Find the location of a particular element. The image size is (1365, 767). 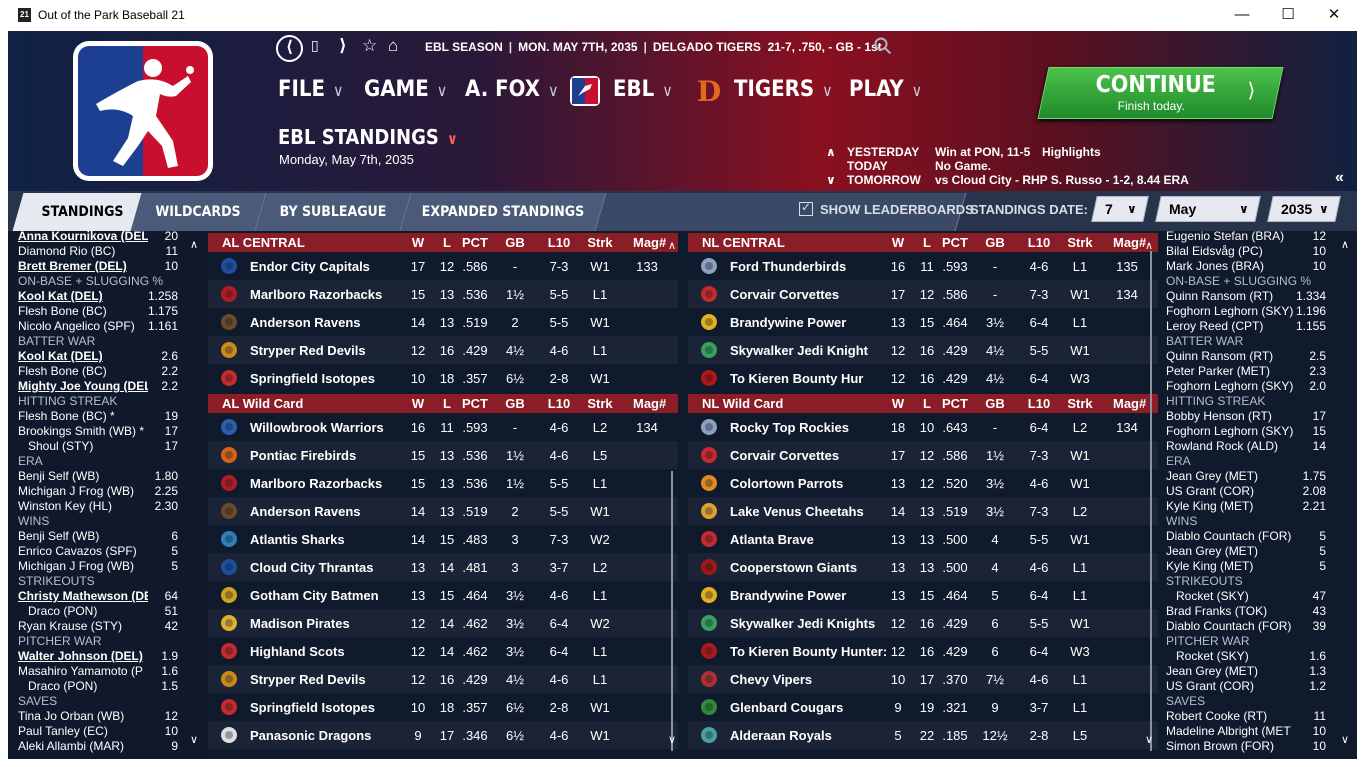

table-row: Corvair Corvettes 17 12 .586 - 7-3 W1 134 is located at coordinates (923, 294).